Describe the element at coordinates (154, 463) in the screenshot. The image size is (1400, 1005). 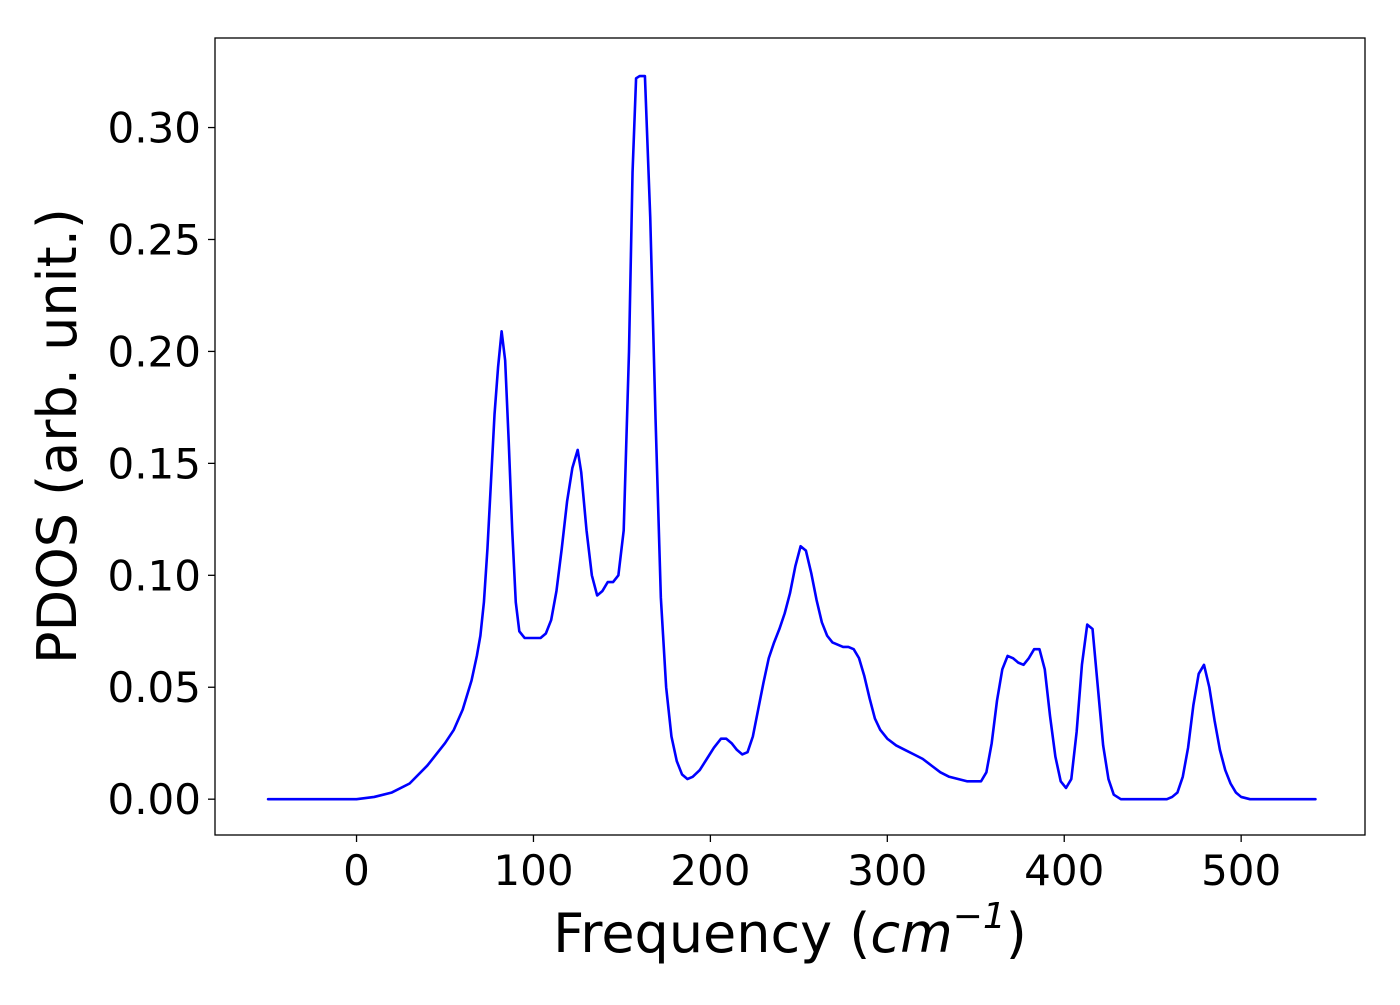
I see `y-tick-label: 0.15` at that location.